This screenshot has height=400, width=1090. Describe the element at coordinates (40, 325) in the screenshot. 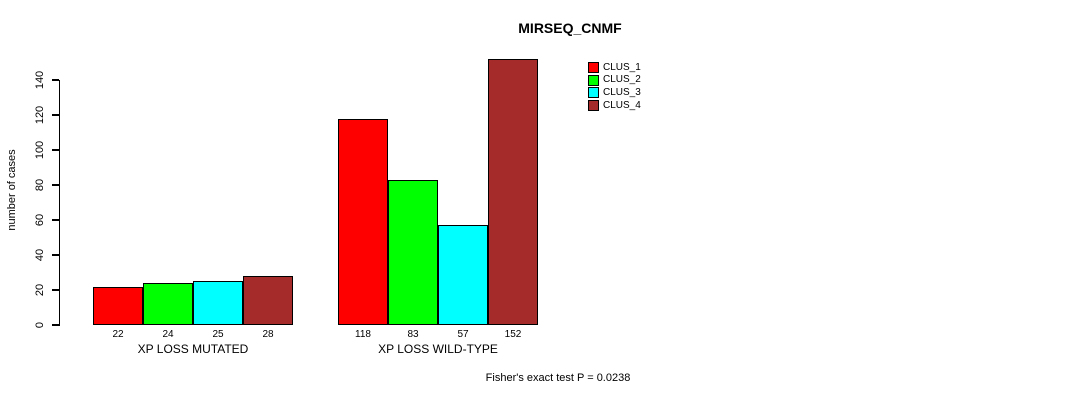

I see `y-tick-label: 0` at that location.